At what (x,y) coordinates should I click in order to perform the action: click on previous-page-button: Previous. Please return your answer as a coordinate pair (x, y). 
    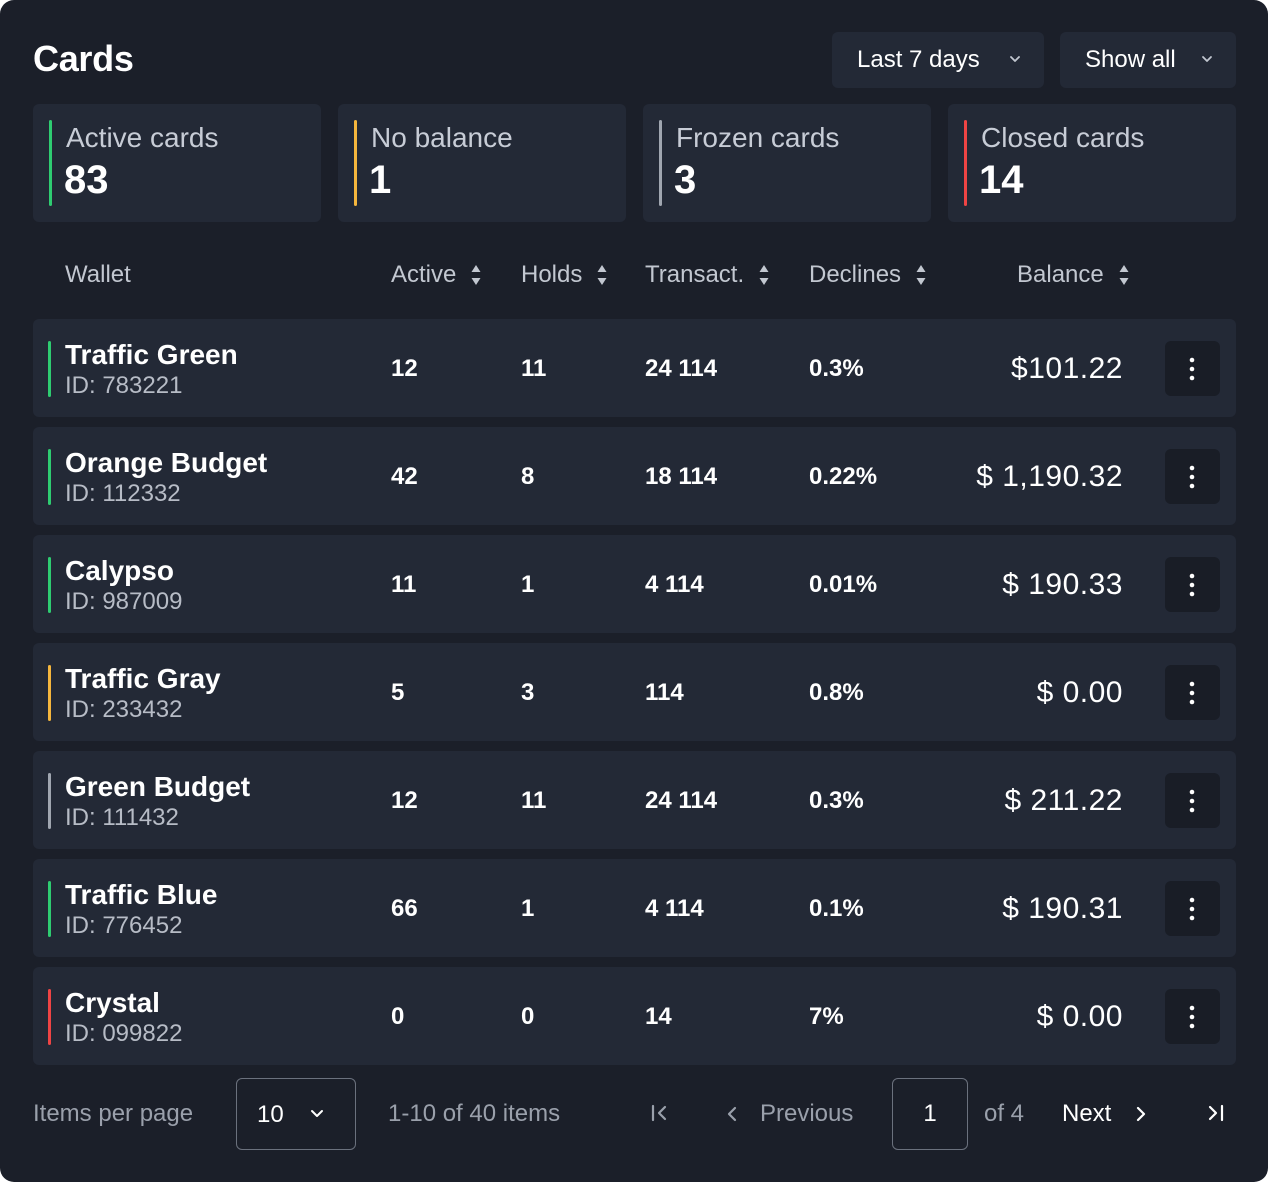
    Looking at the image, I should click on (787, 1114).